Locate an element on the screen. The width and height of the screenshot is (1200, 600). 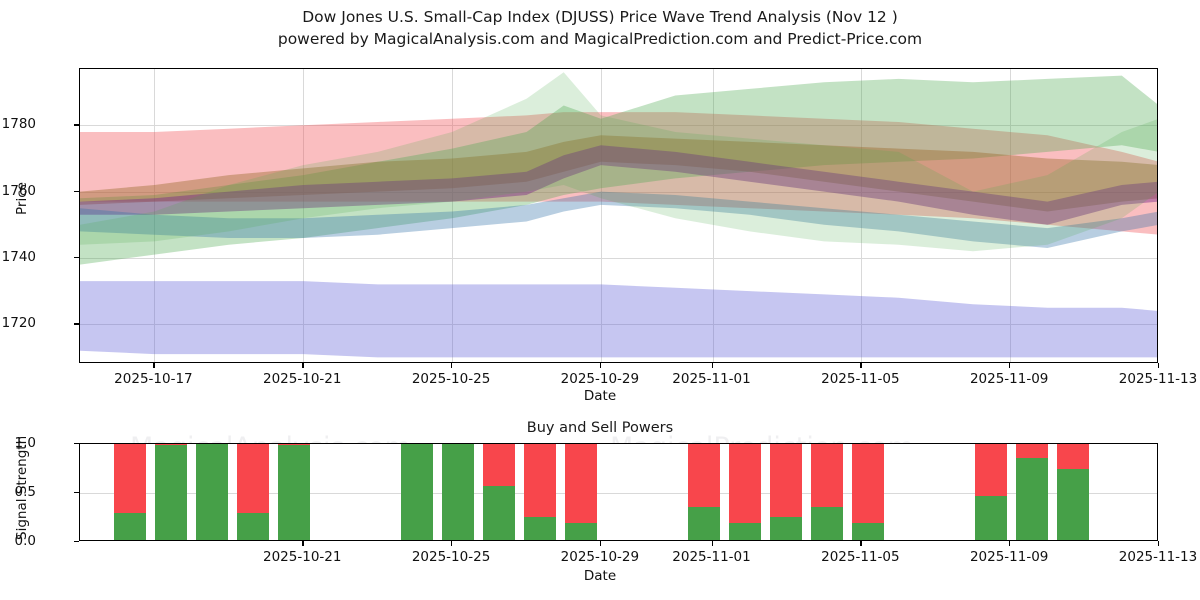
price-x-tick-label: 2025-11-05 is located at coordinates (860, 379).